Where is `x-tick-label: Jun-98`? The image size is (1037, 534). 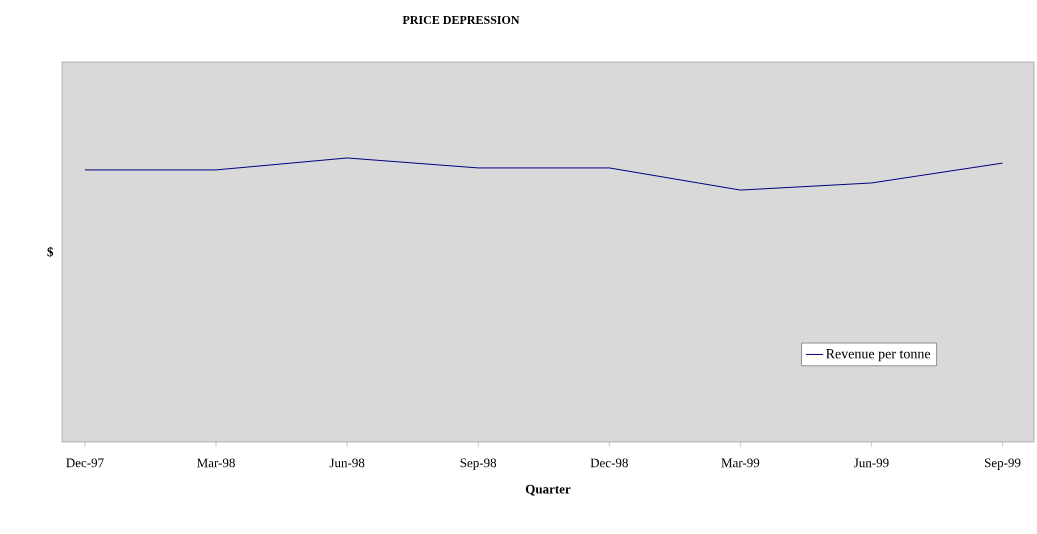 x-tick-label: Jun-98 is located at coordinates (347, 463).